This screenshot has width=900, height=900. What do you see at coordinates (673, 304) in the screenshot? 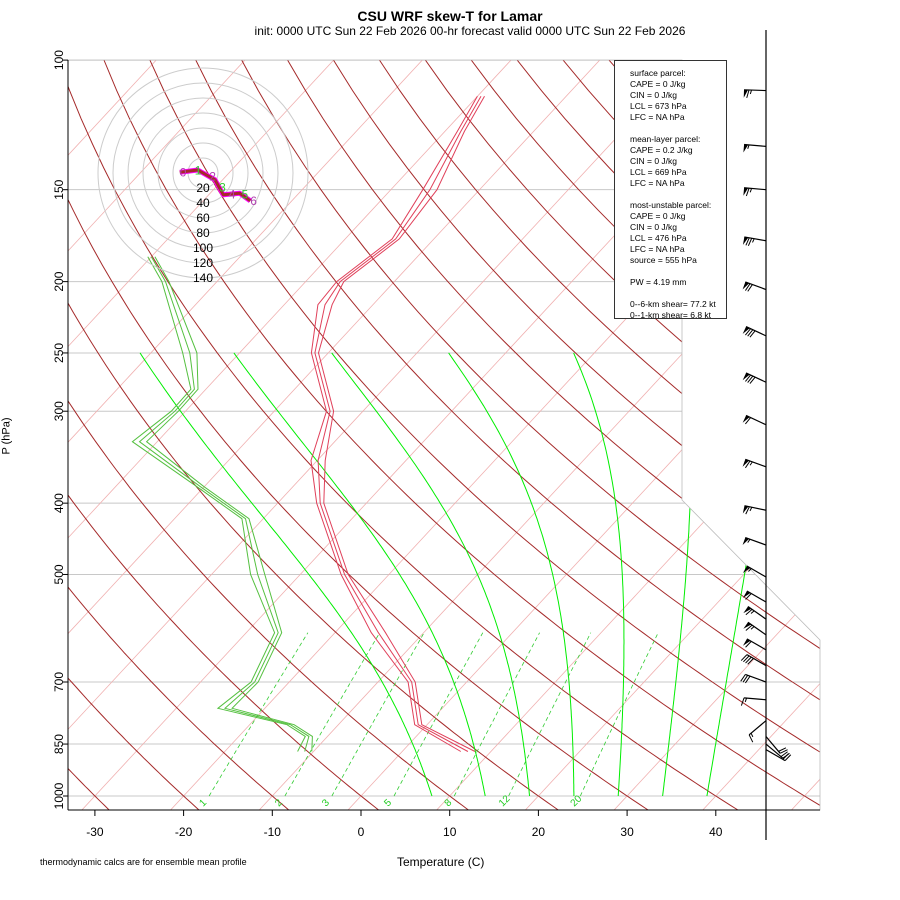
I see `info-shear-6km: 0--6-km shear= 77.2 kt` at bounding box center [673, 304].